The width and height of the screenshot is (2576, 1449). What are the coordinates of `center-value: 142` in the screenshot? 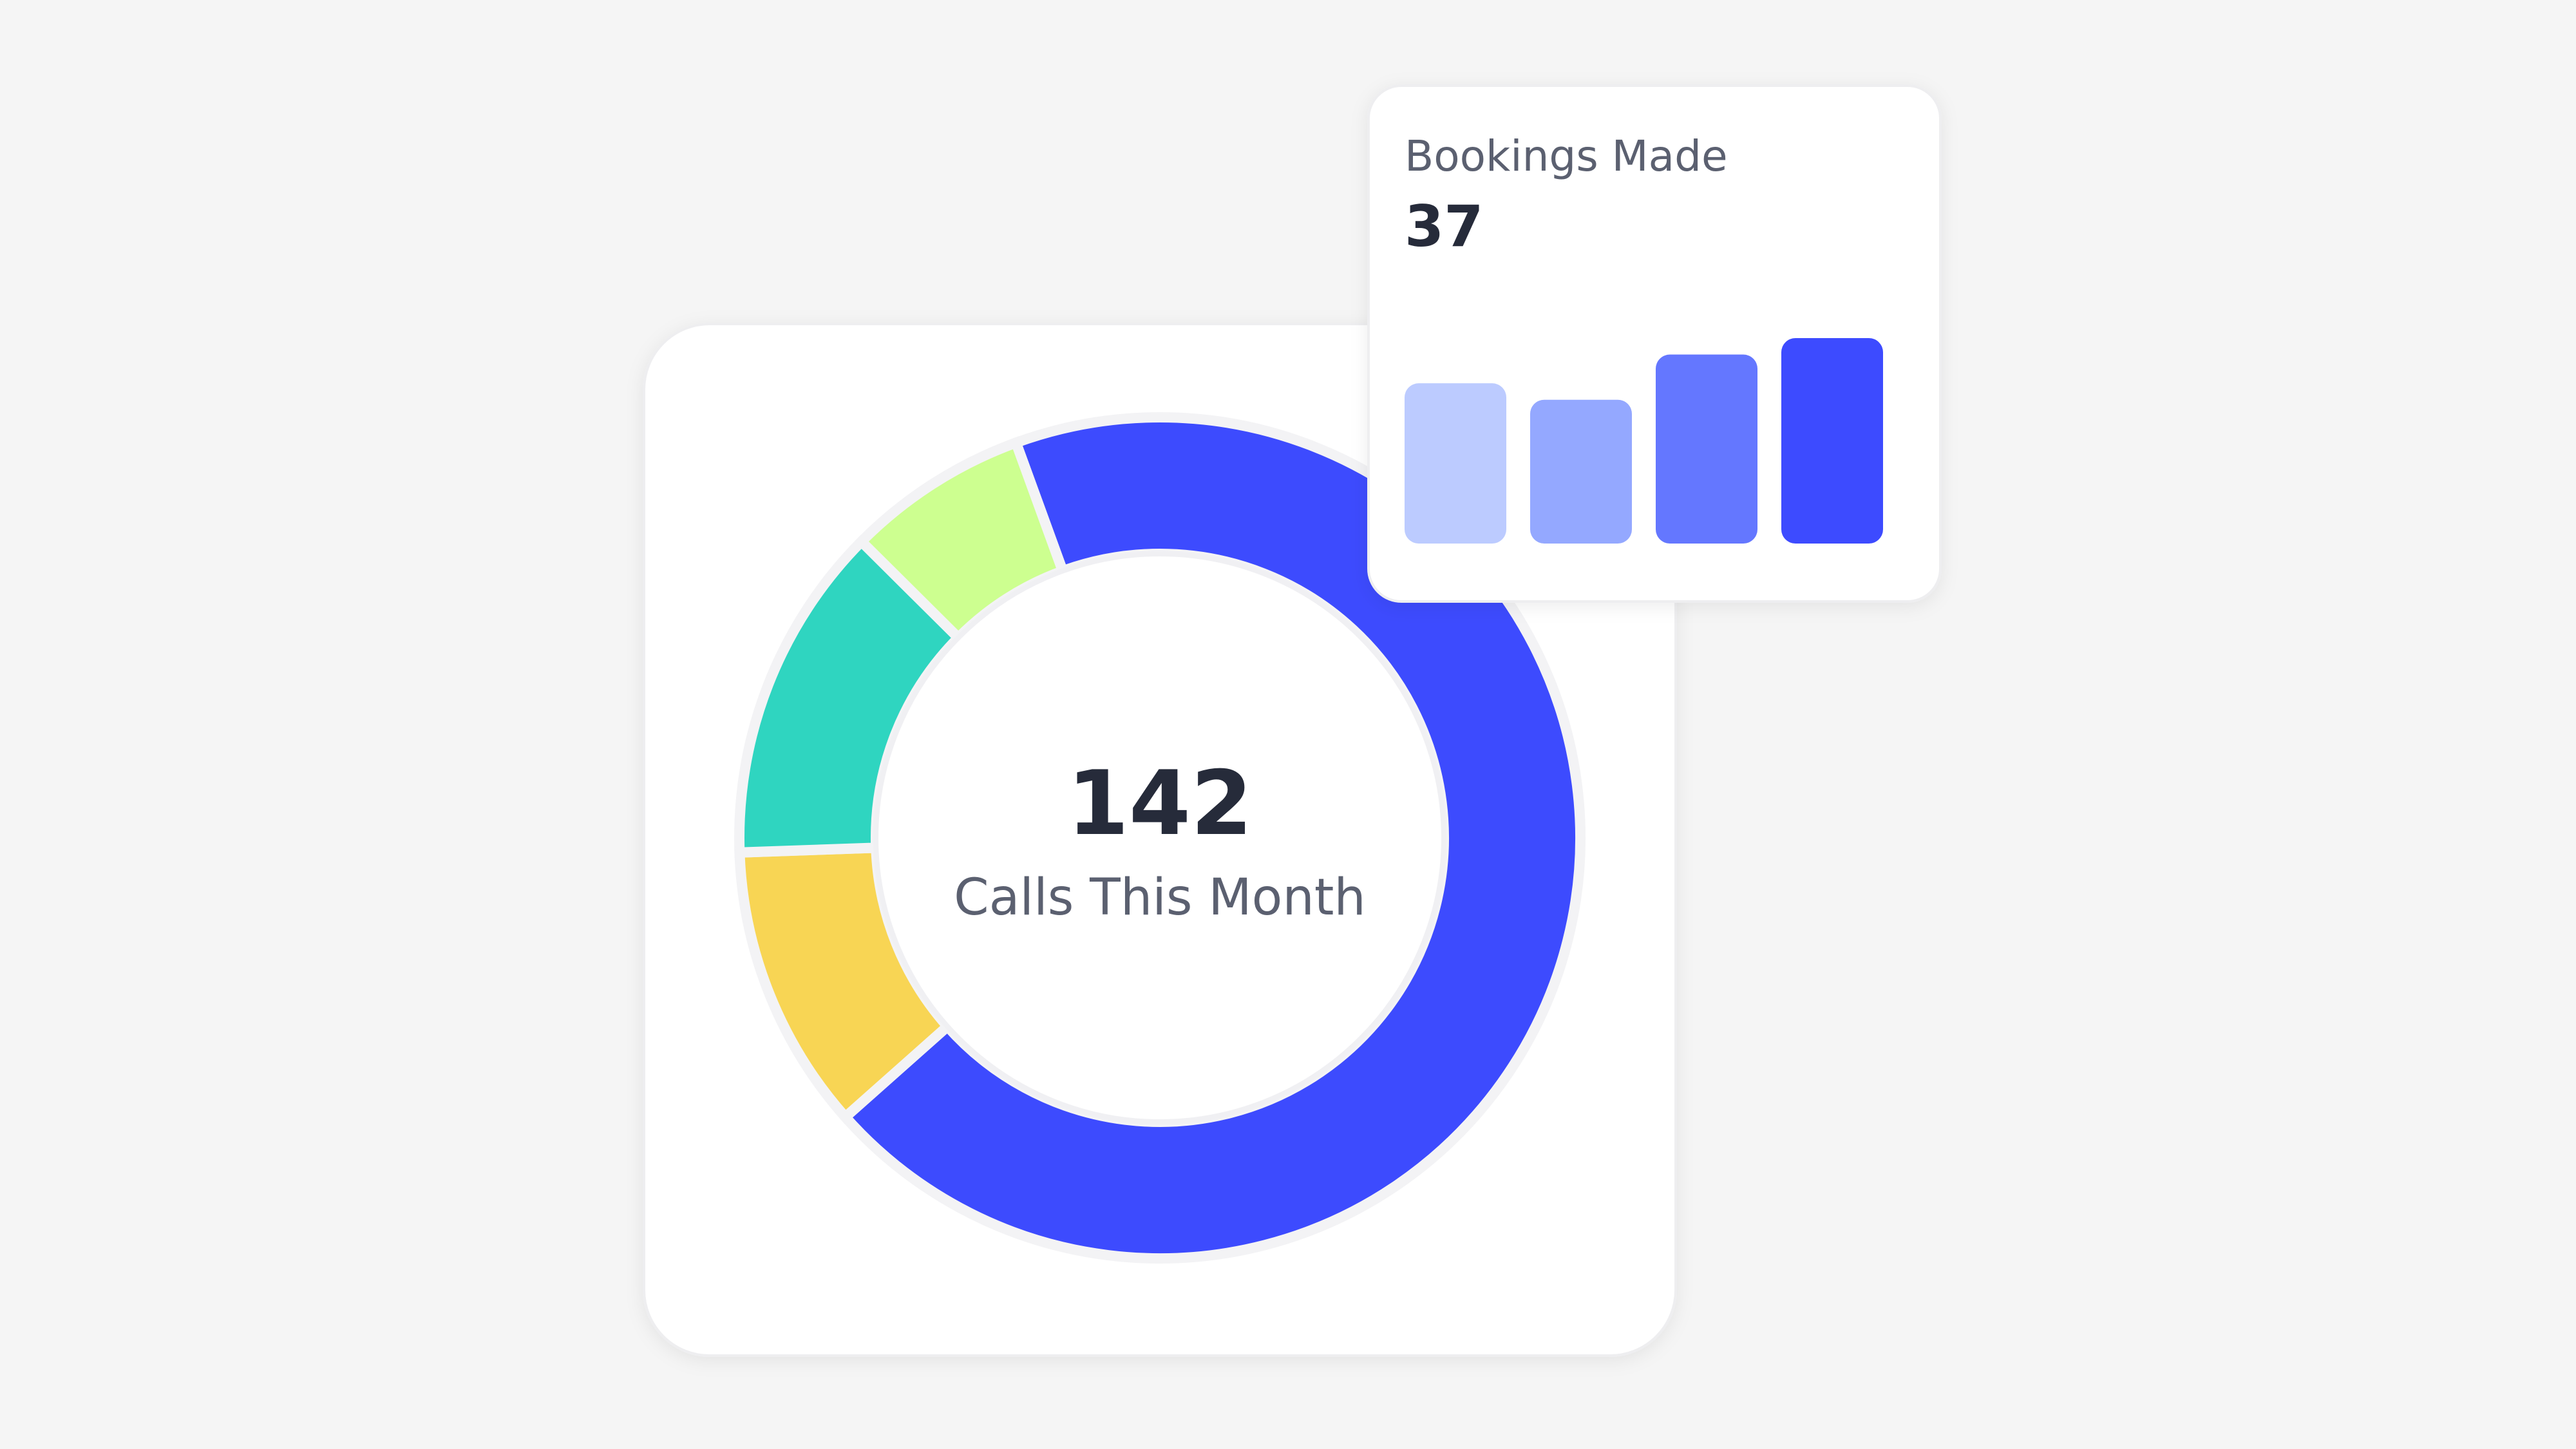 It's located at (1160, 804).